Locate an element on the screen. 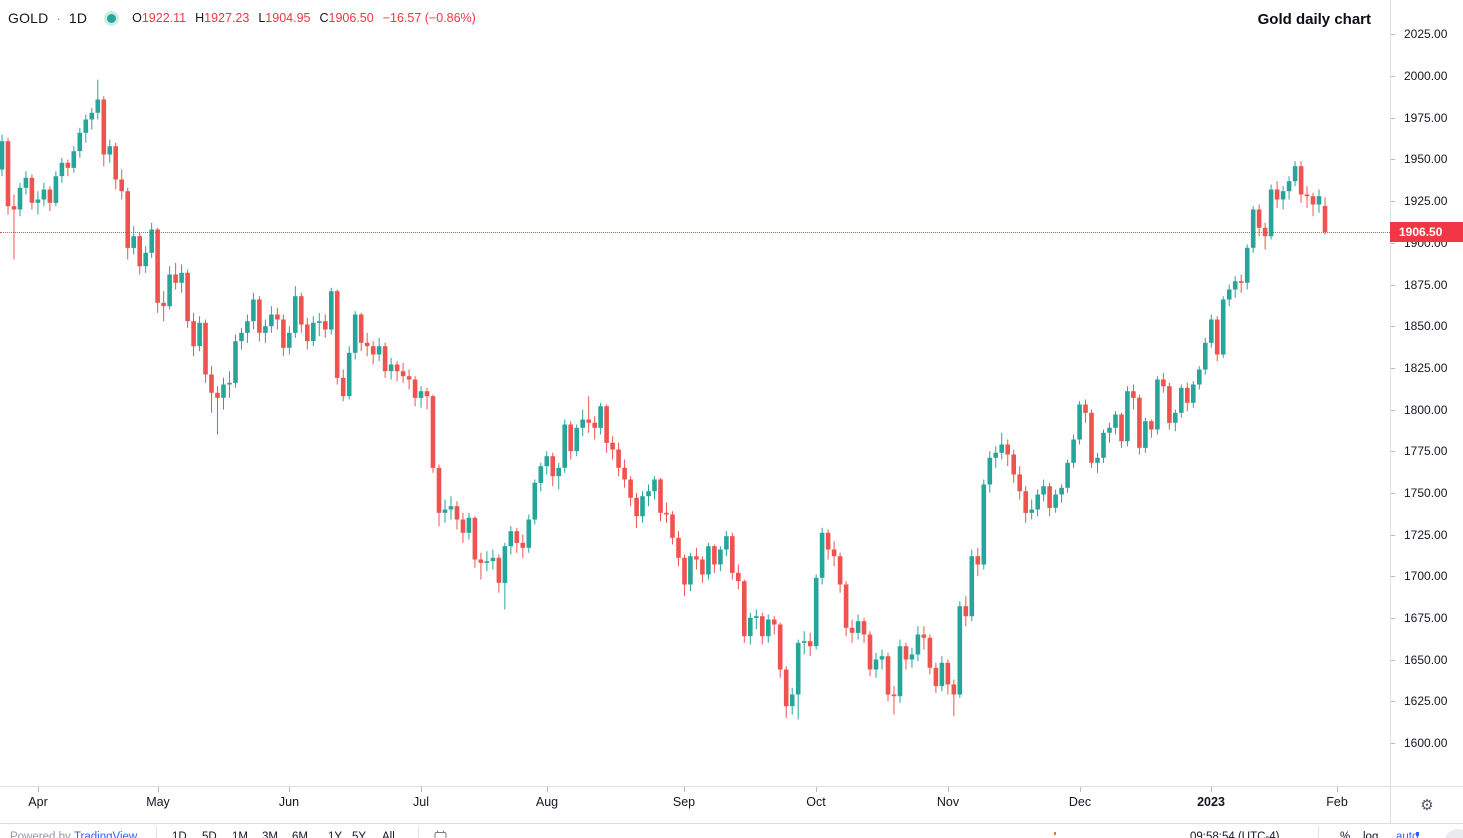  time-axis-label: Jul is located at coordinates (421, 802).